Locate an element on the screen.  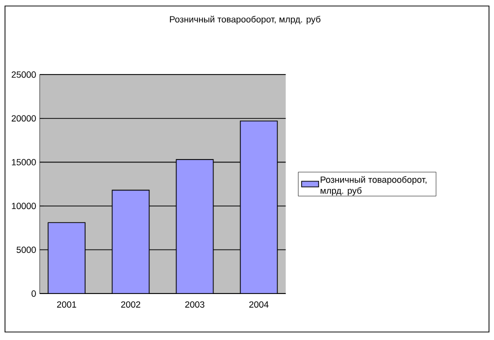
x-tick-label: 2003 is located at coordinates (194, 304).